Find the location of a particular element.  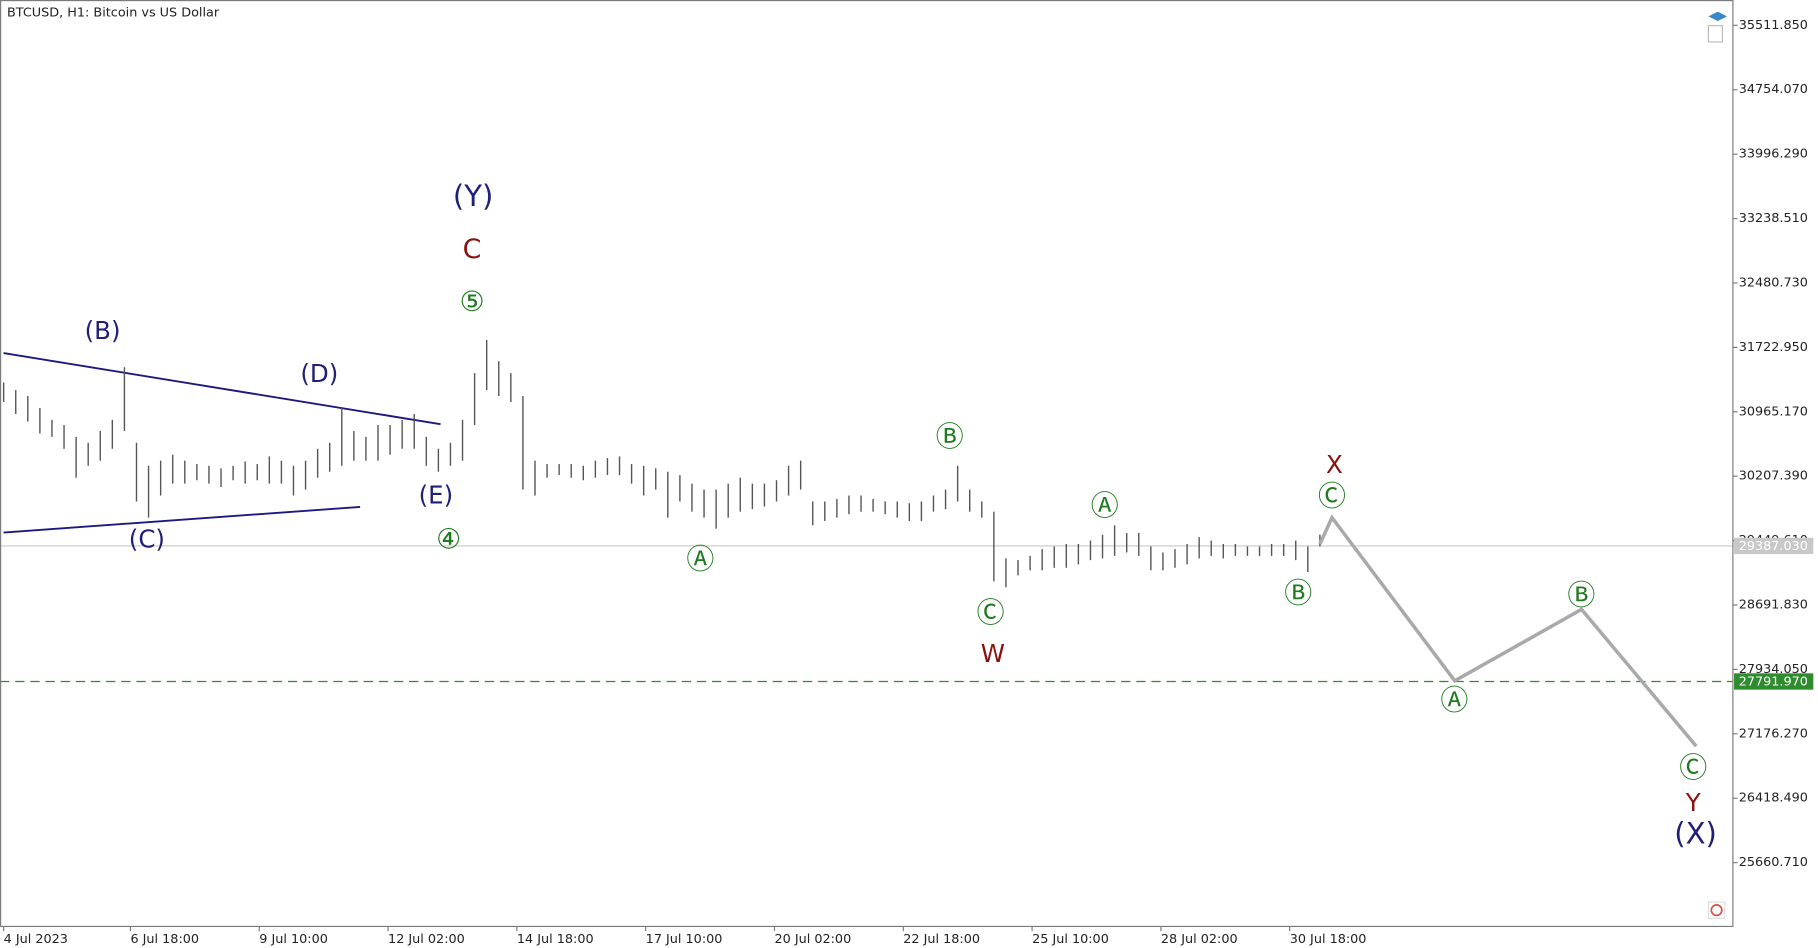

y-tick-label: 30207.390 is located at coordinates (1773, 476).